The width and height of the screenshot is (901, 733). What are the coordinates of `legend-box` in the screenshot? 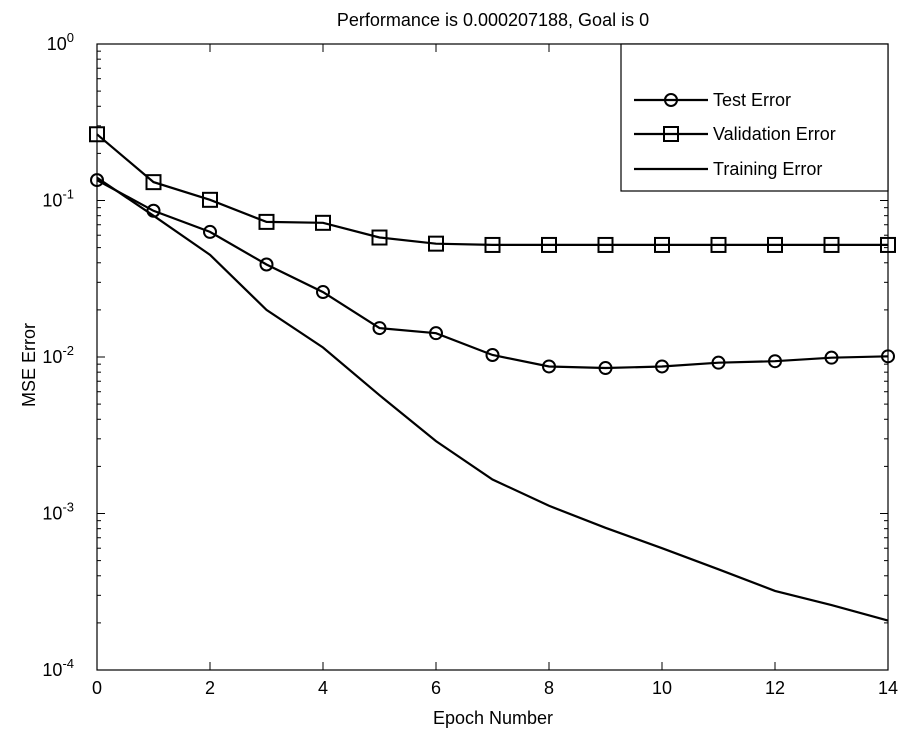 It's located at (754, 117).